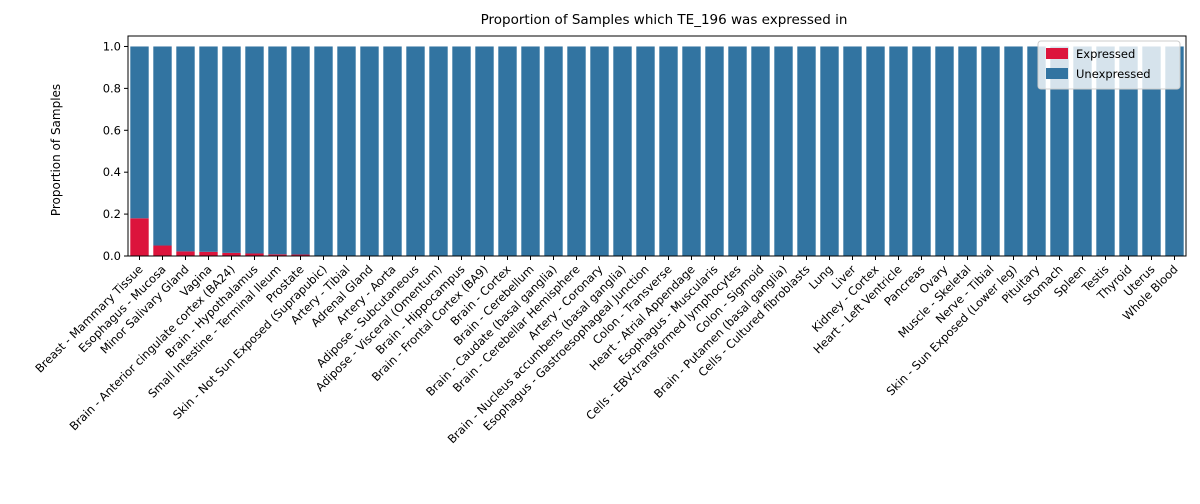  Describe the element at coordinates (56, 150) in the screenshot. I see `y-axis-label: Proportion of Samples` at that location.